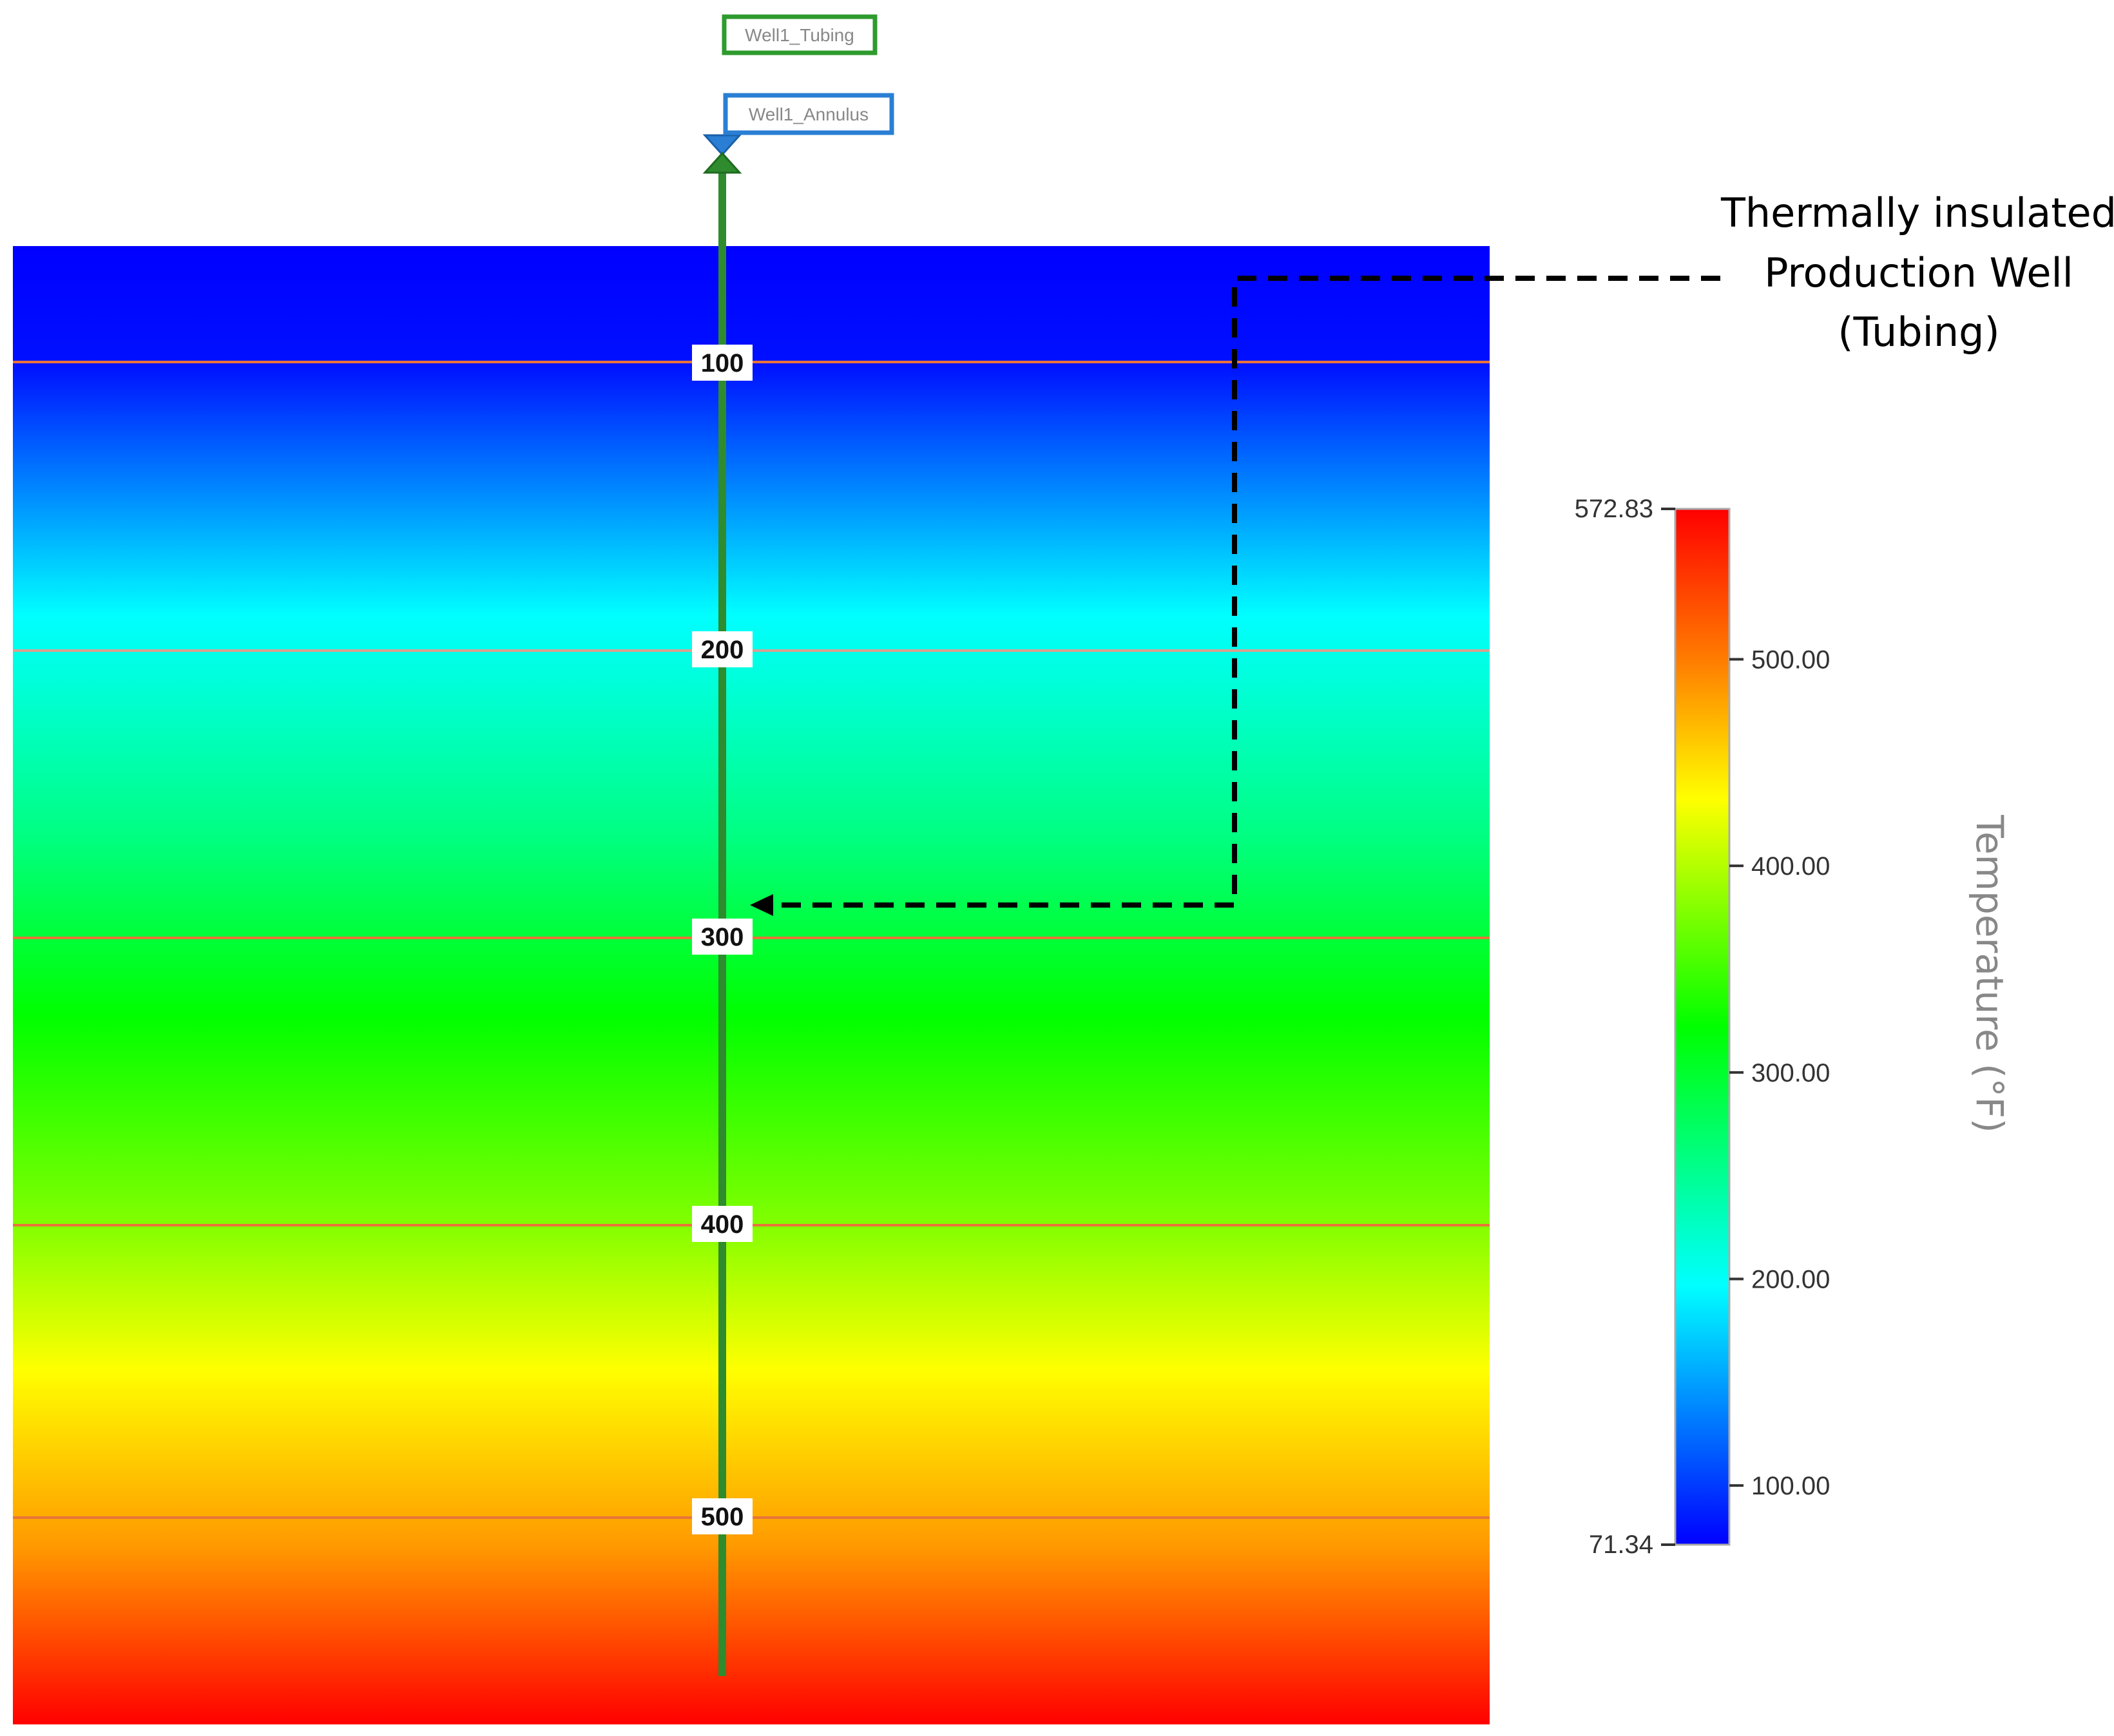 This screenshot has height=1736, width=2114. What do you see at coordinates (1790, 660) in the screenshot?
I see `colorbar-tick-label: 500.00` at bounding box center [1790, 660].